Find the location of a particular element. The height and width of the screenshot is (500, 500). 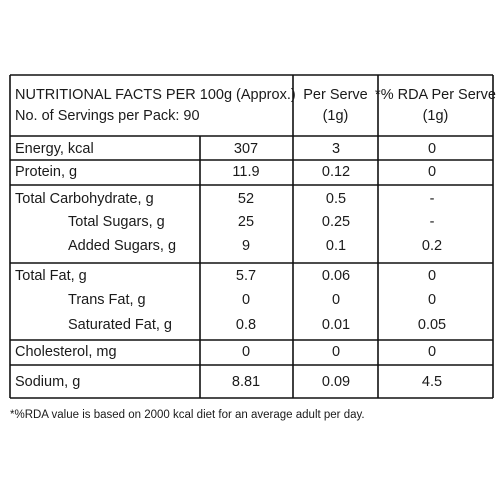

nutrient-value: 4.5 is located at coordinates (432, 382).